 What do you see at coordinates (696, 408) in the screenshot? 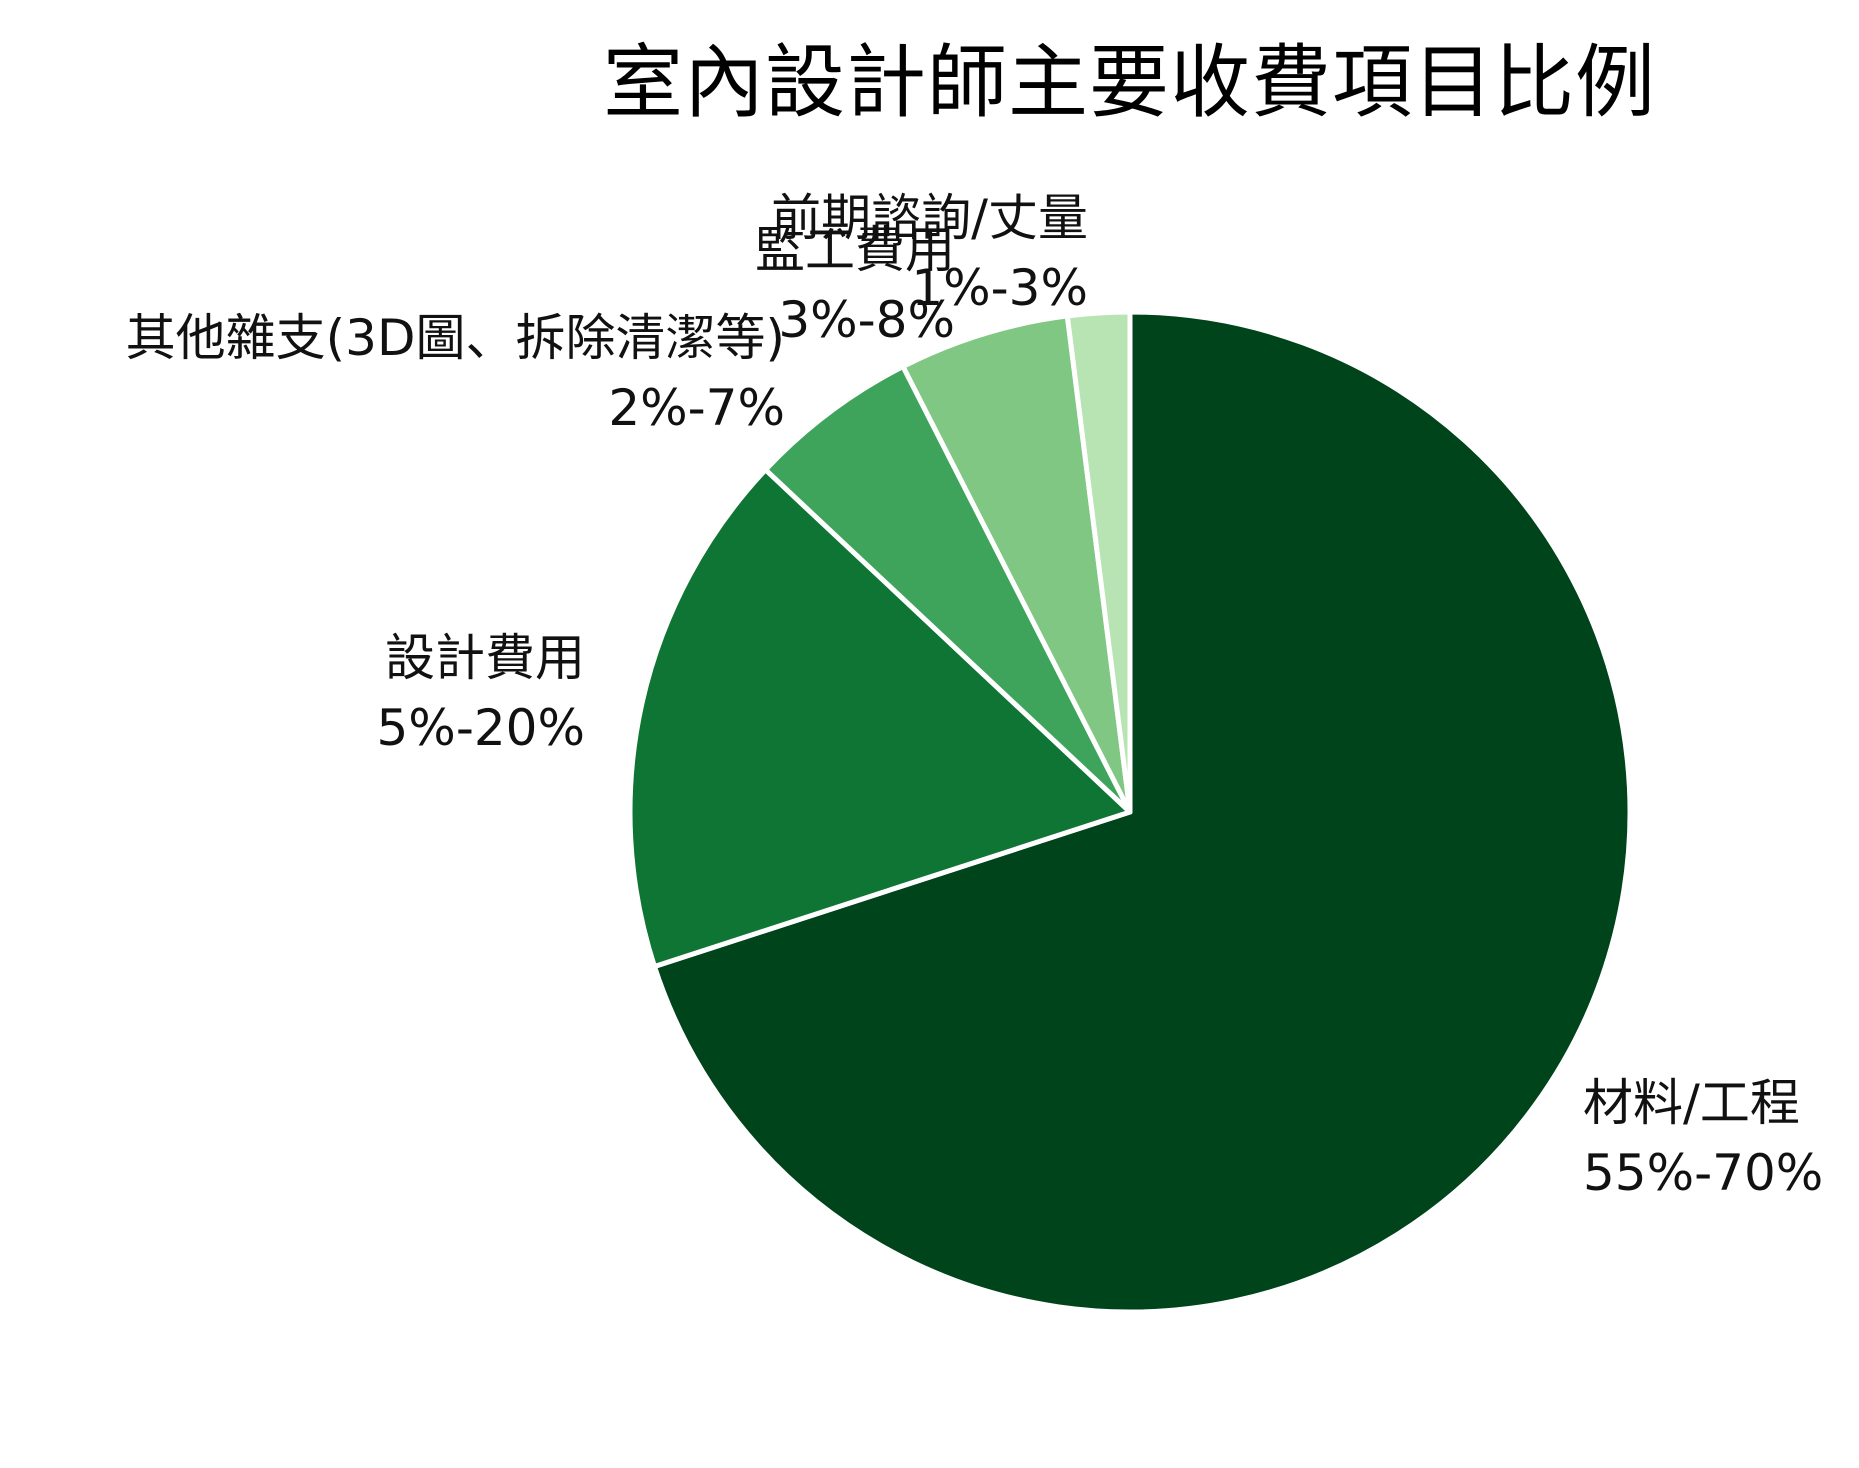
I see `slice-label-range: 2%-7%` at bounding box center [696, 408].